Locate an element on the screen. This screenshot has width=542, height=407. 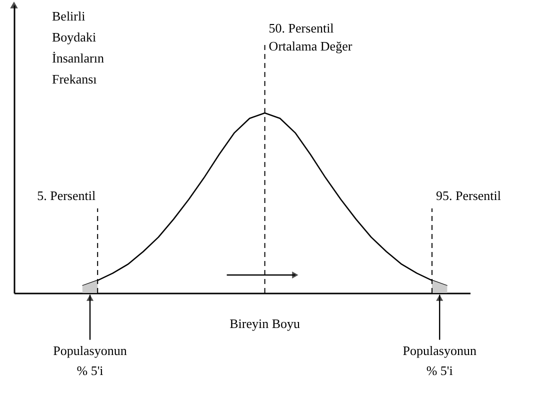
annotation: 95. Persentil is located at coordinates (469, 195).